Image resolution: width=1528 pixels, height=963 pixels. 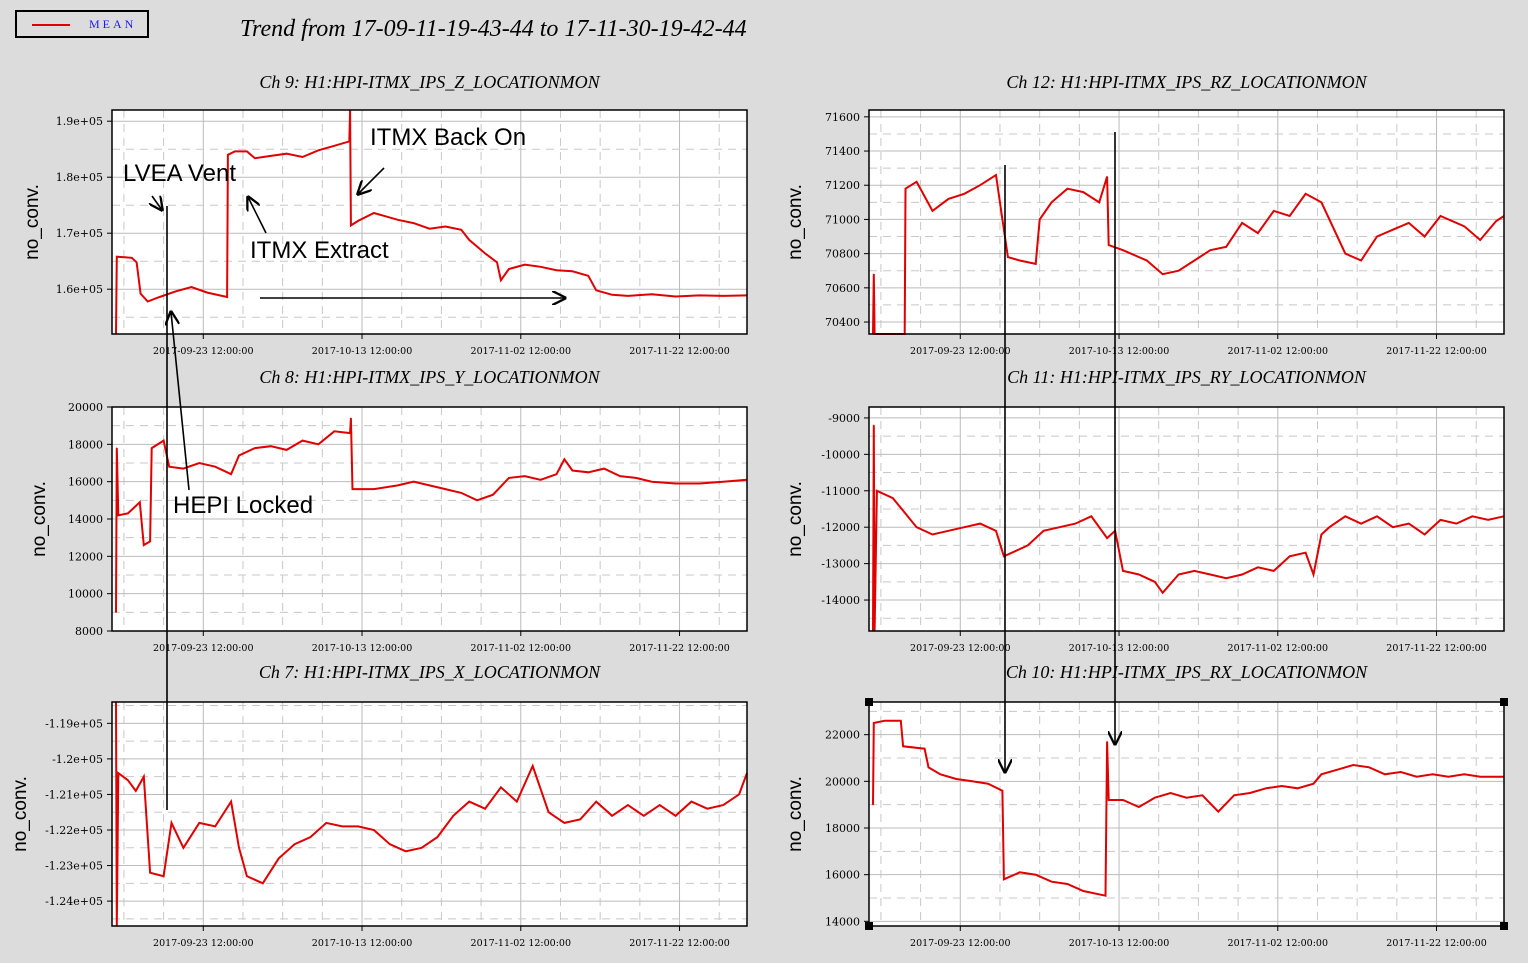 I want to click on annotation-label: ITMX Extract, so click(x=319, y=250).